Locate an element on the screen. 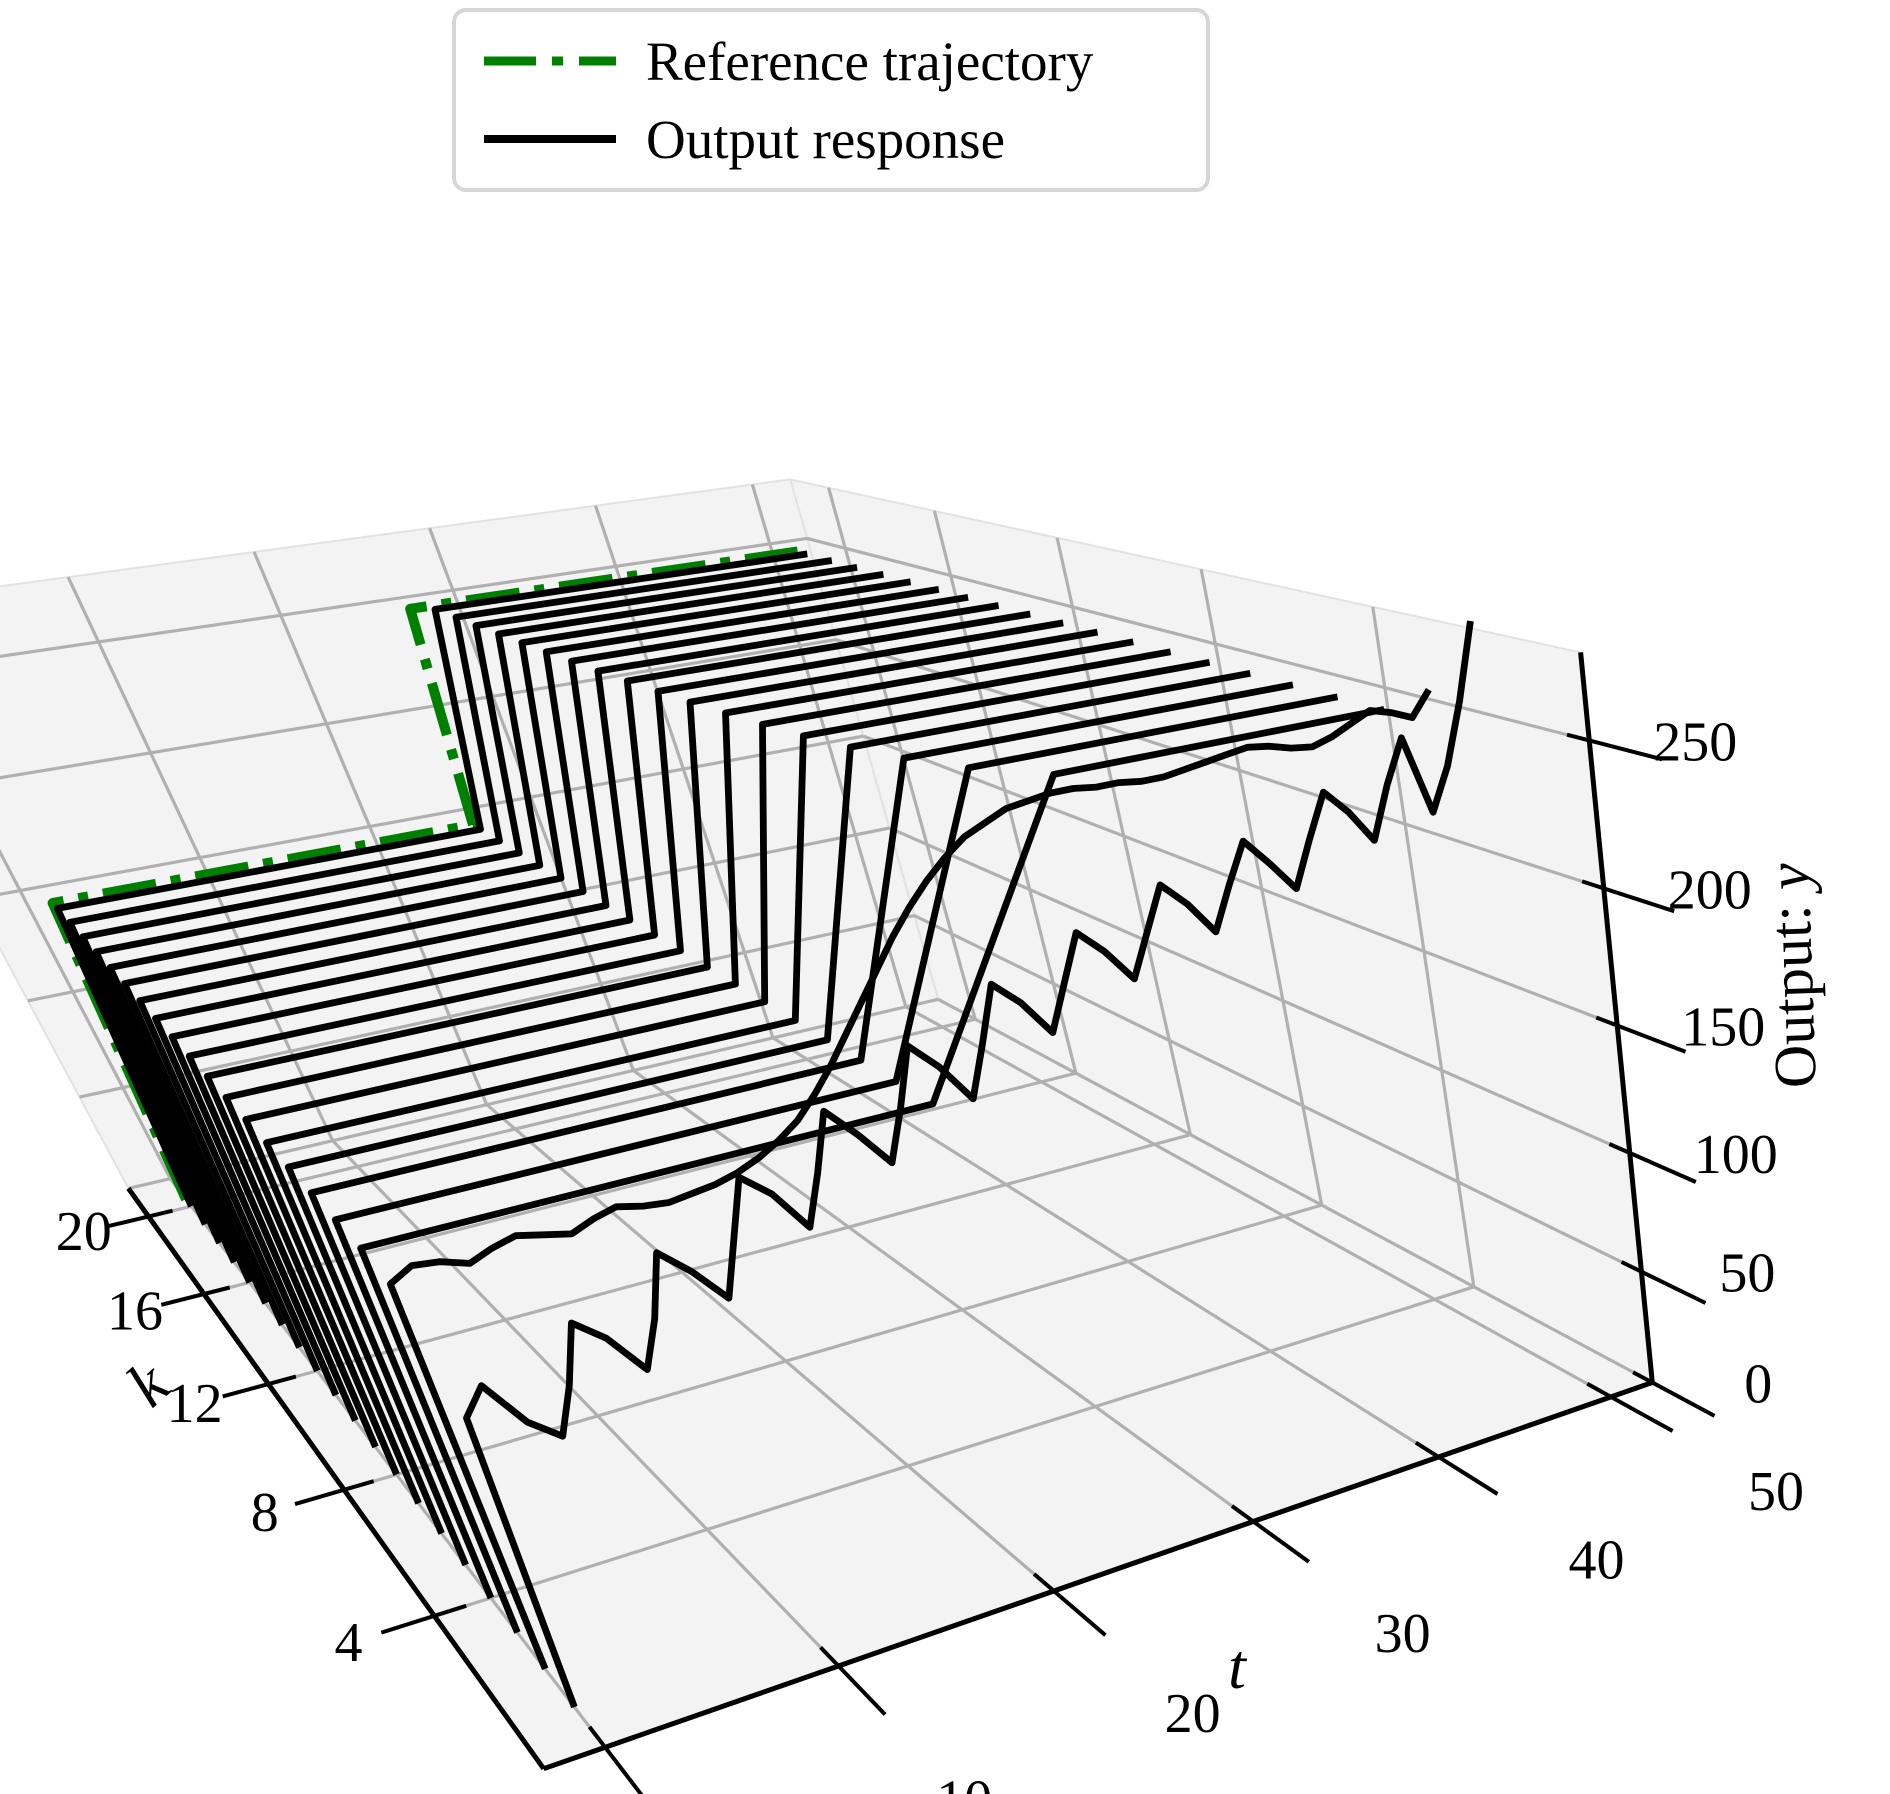 This screenshot has height=1794, width=1890. t-tick-label: 10 is located at coordinates (964, 1782).